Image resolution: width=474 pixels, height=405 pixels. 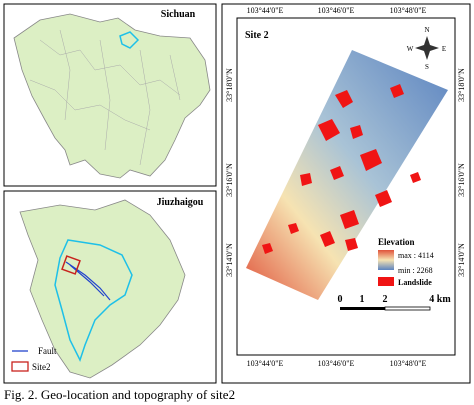 I want to click on label: N, so click(x=426, y=30).